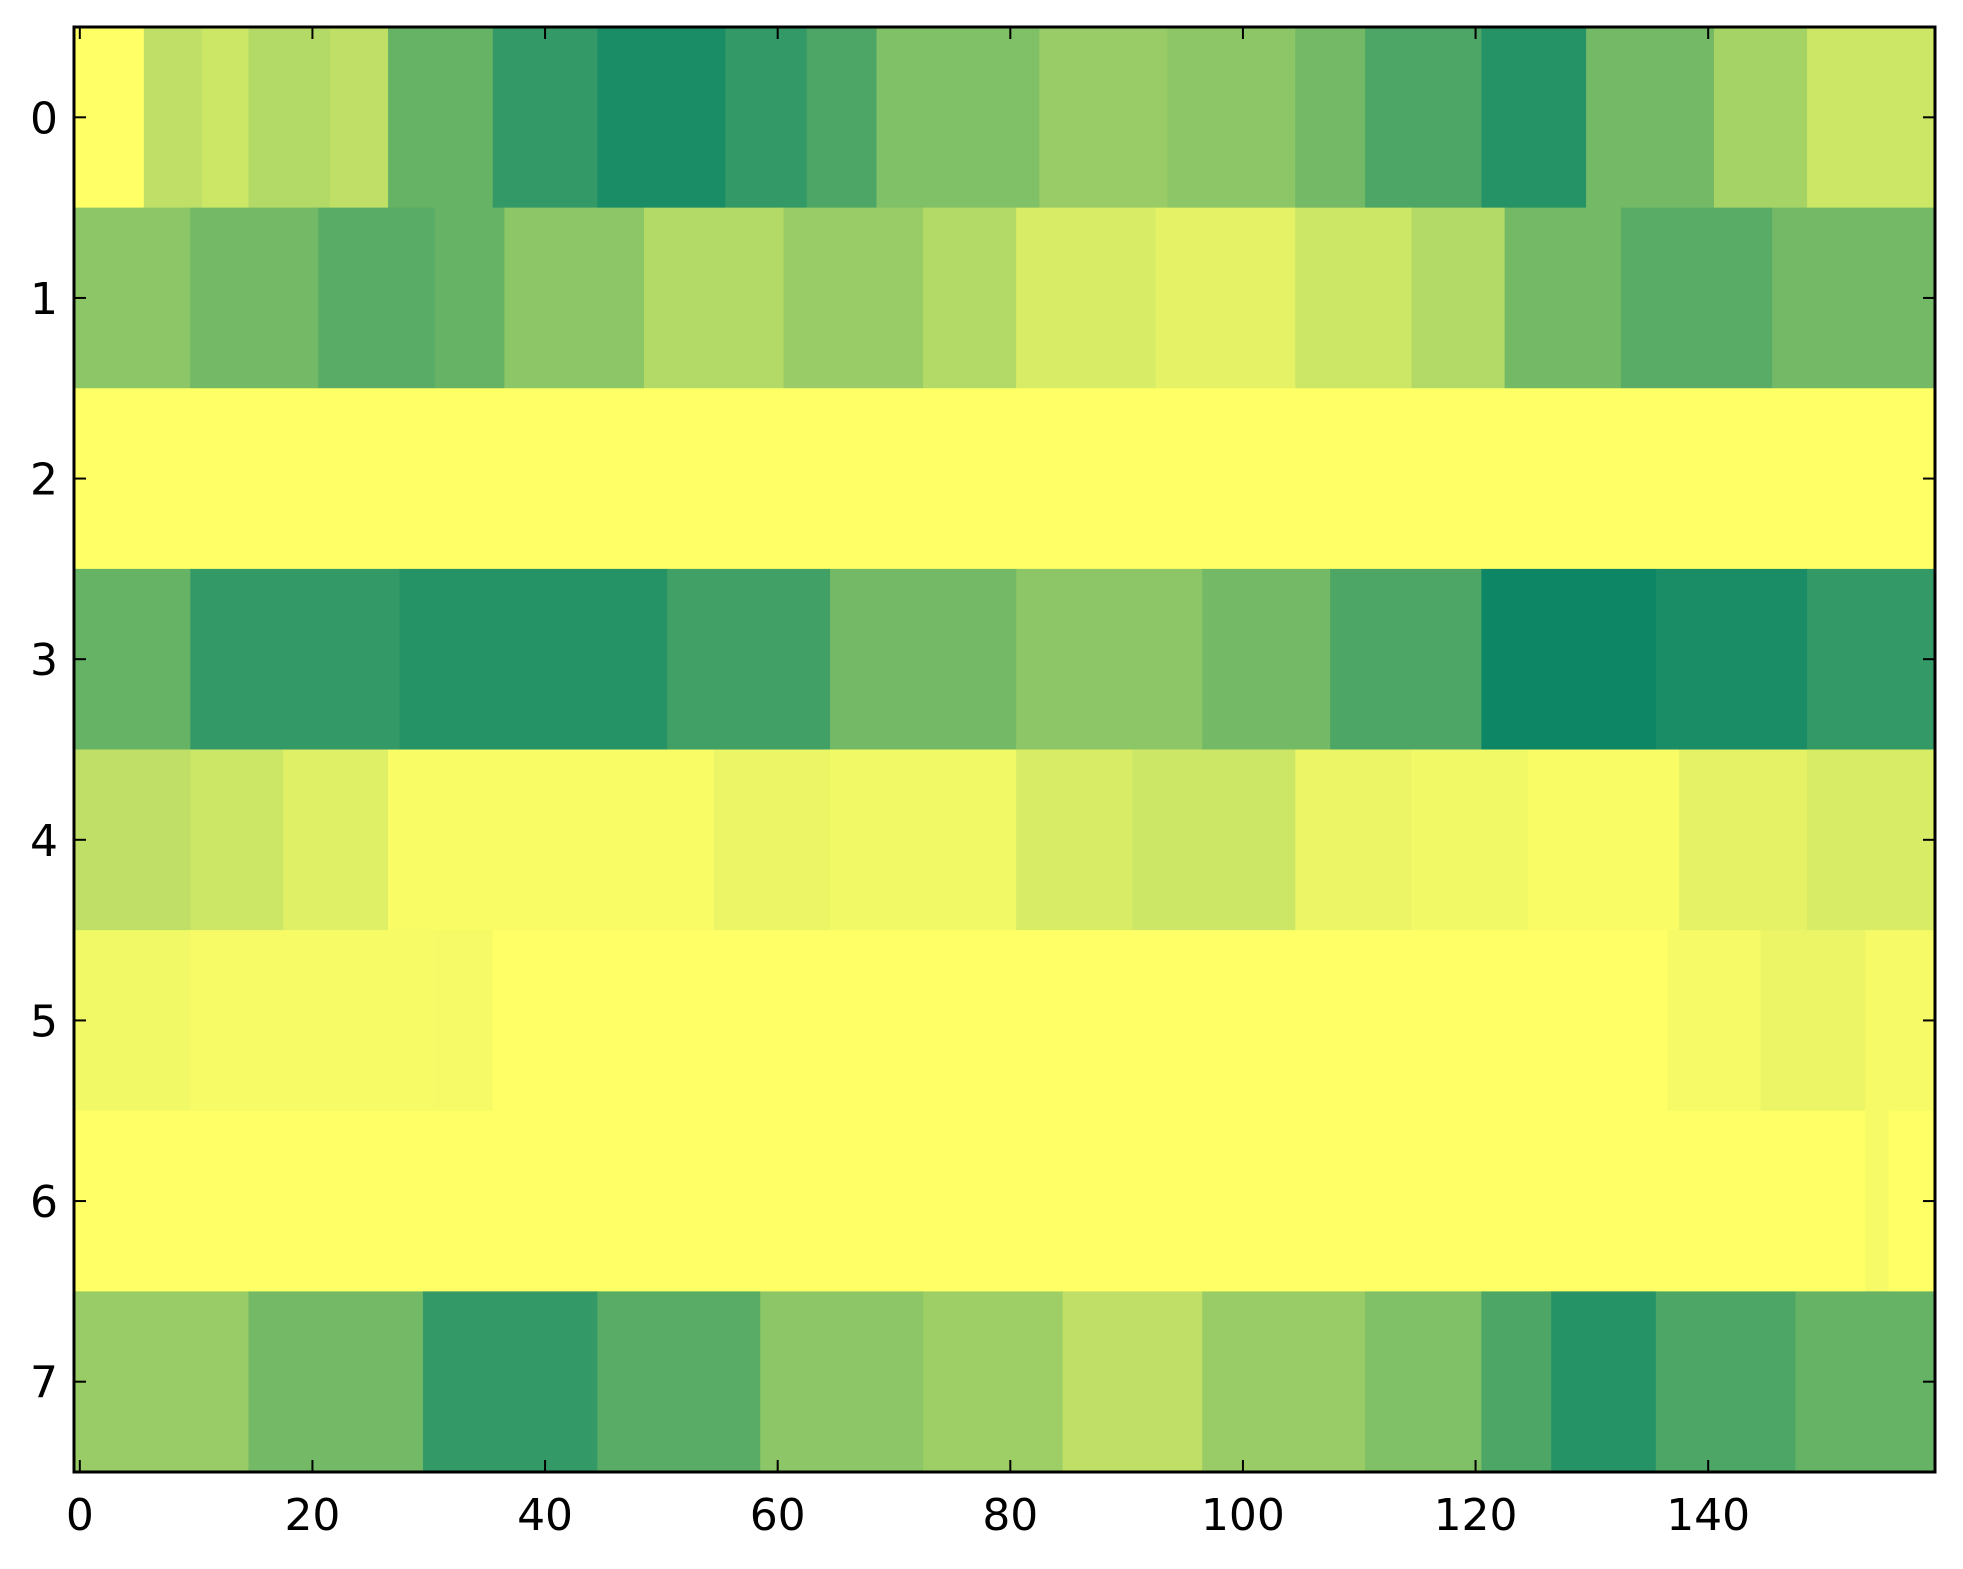 The width and height of the screenshot is (1963, 1569). What do you see at coordinates (1708, 1515) in the screenshot?
I see `x-tick-label-140: 140` at bounding box center [1708, 1515].